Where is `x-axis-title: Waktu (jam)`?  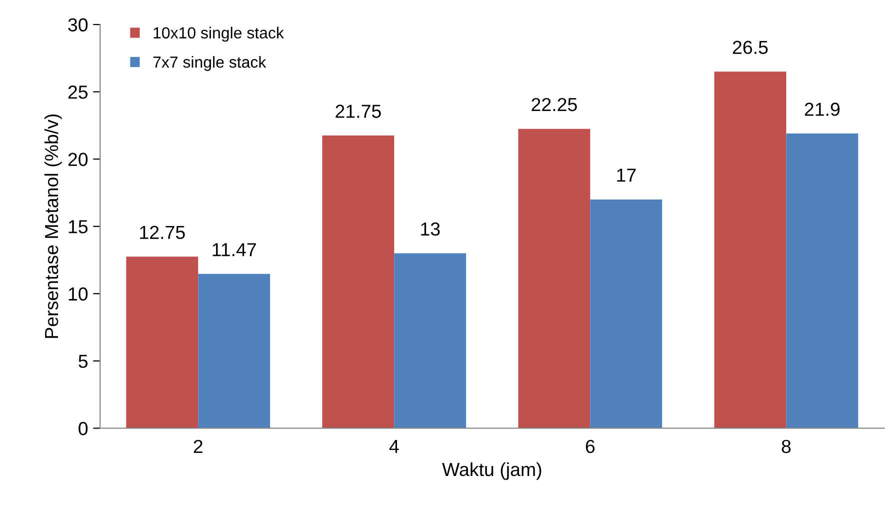 x-axis-title: Waktu (jam) is located at coordinates (492, 471).